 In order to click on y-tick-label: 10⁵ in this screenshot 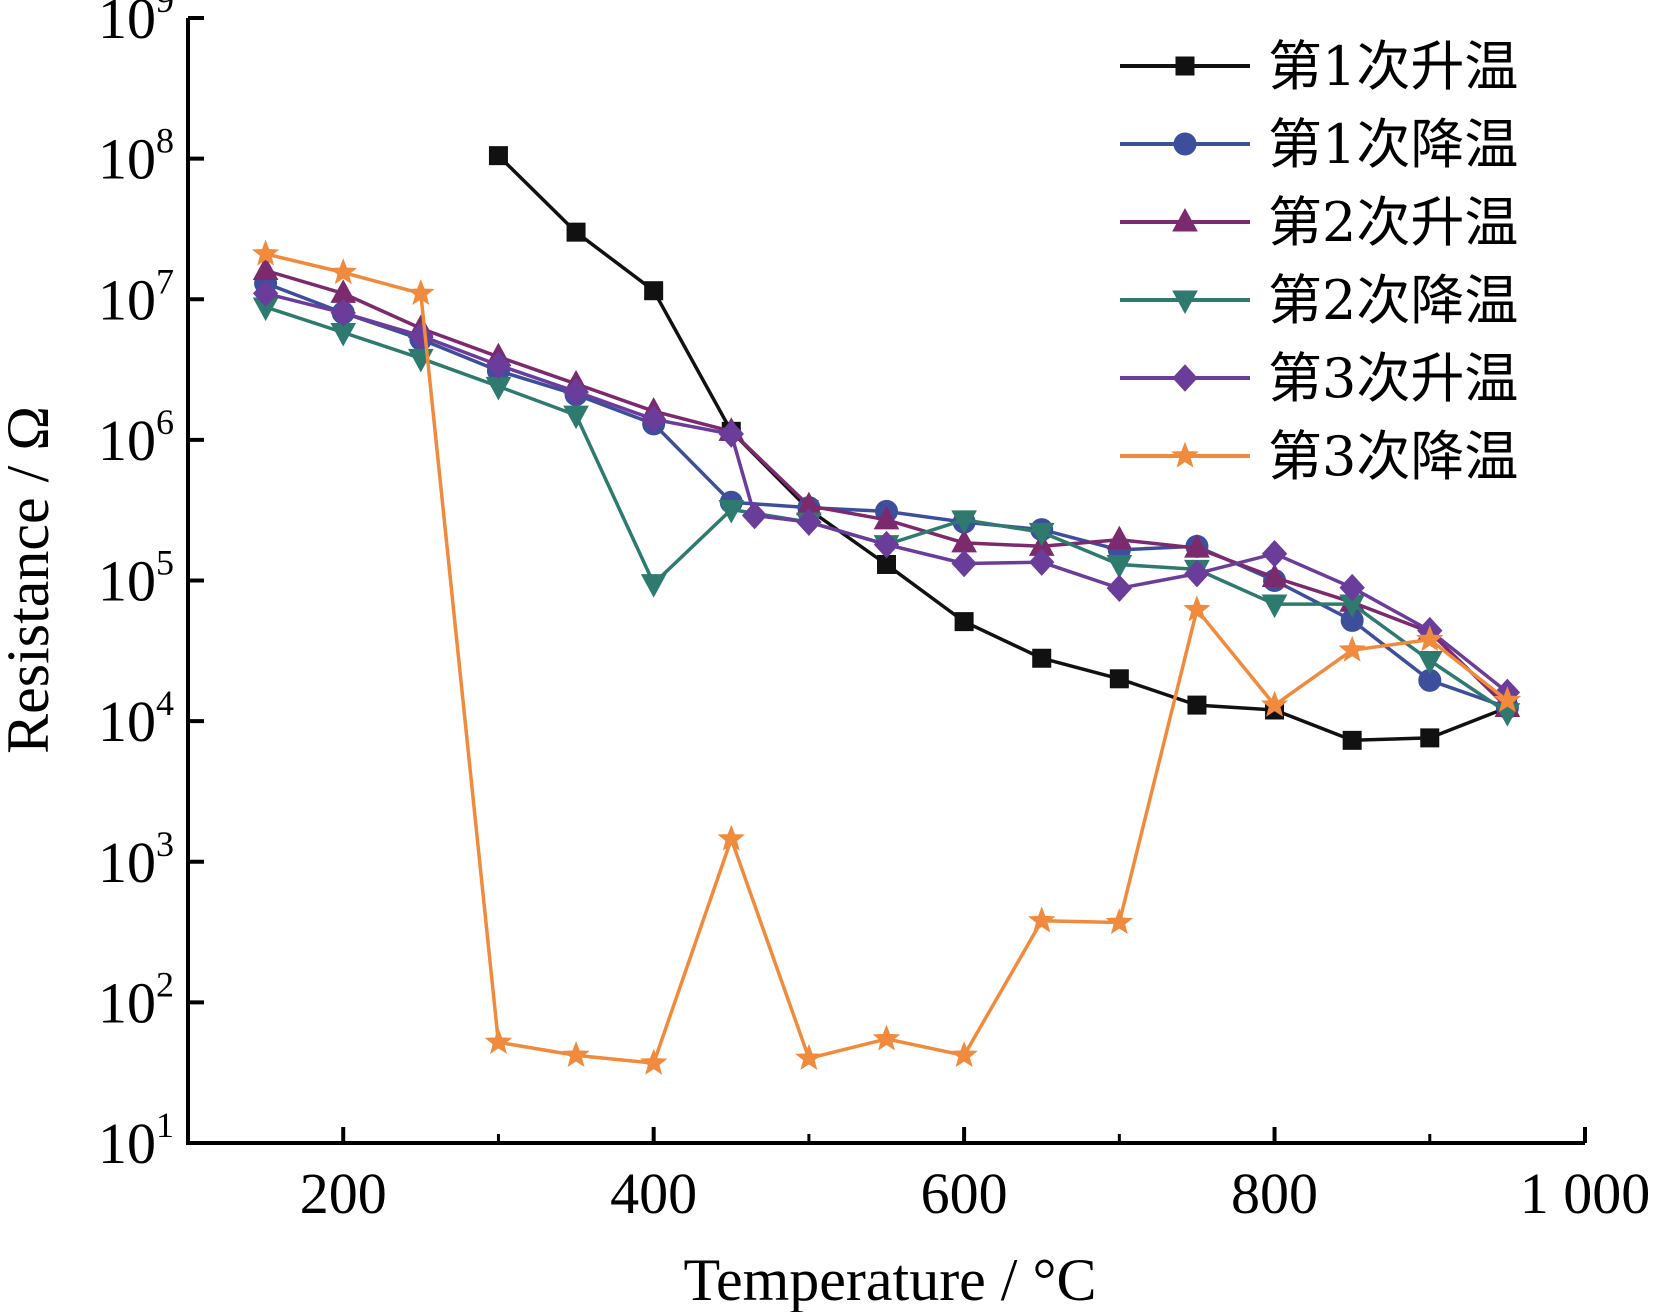, I will do `click(136, 578)`.